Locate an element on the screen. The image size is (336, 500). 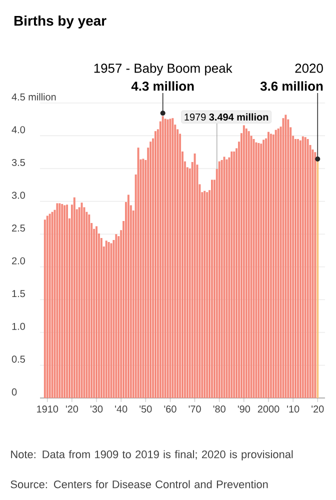
y-tick-label: 2.0 is located at coordinates (18, 260).